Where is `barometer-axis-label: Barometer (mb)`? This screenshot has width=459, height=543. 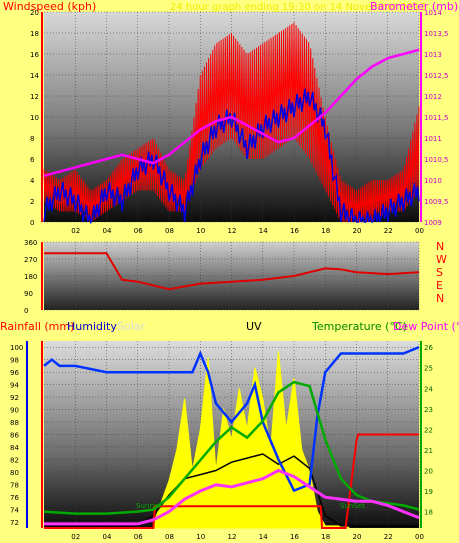 barometer-axis-label: Barometer (mb) is located at coordinates (414, 6).